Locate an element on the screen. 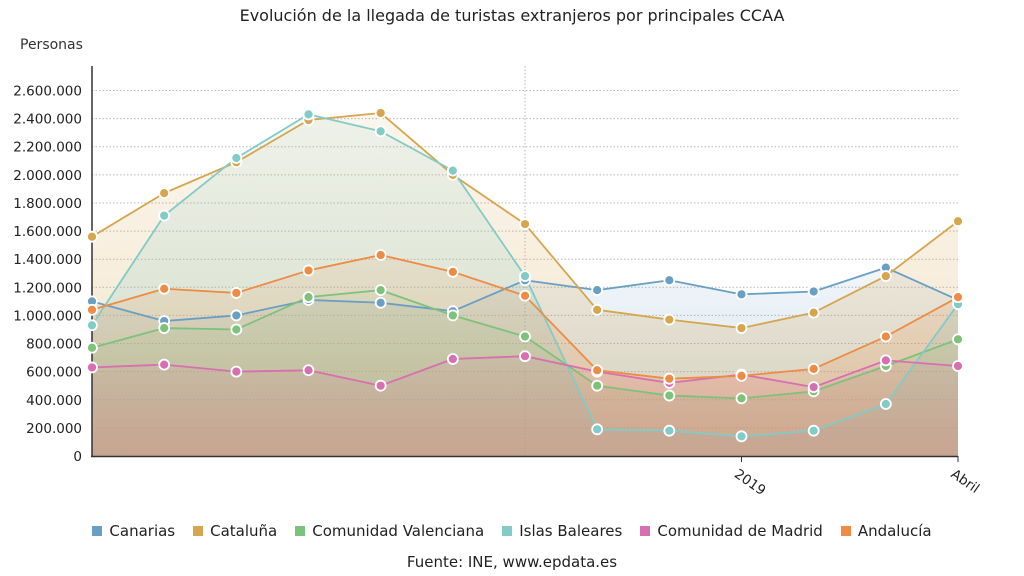 Image resolution: width=1024 pixels, height=576 pixels. legend-item: Cataluña is located at coordinates (235, 531).